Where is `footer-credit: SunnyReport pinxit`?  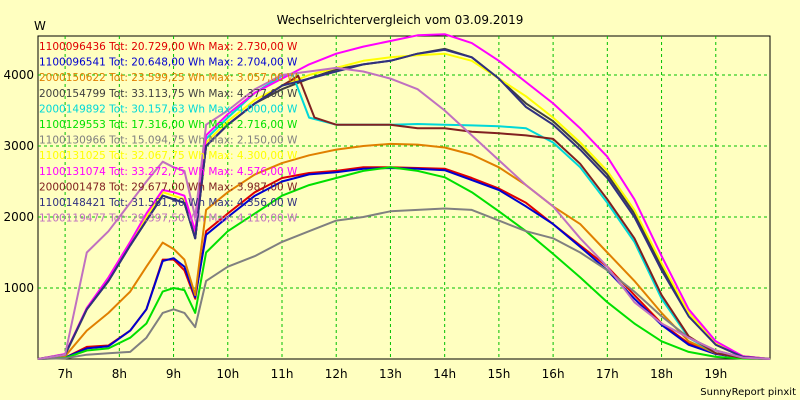 footer-credit: SunnyReport pinxit is located at coordinates (748, 392).